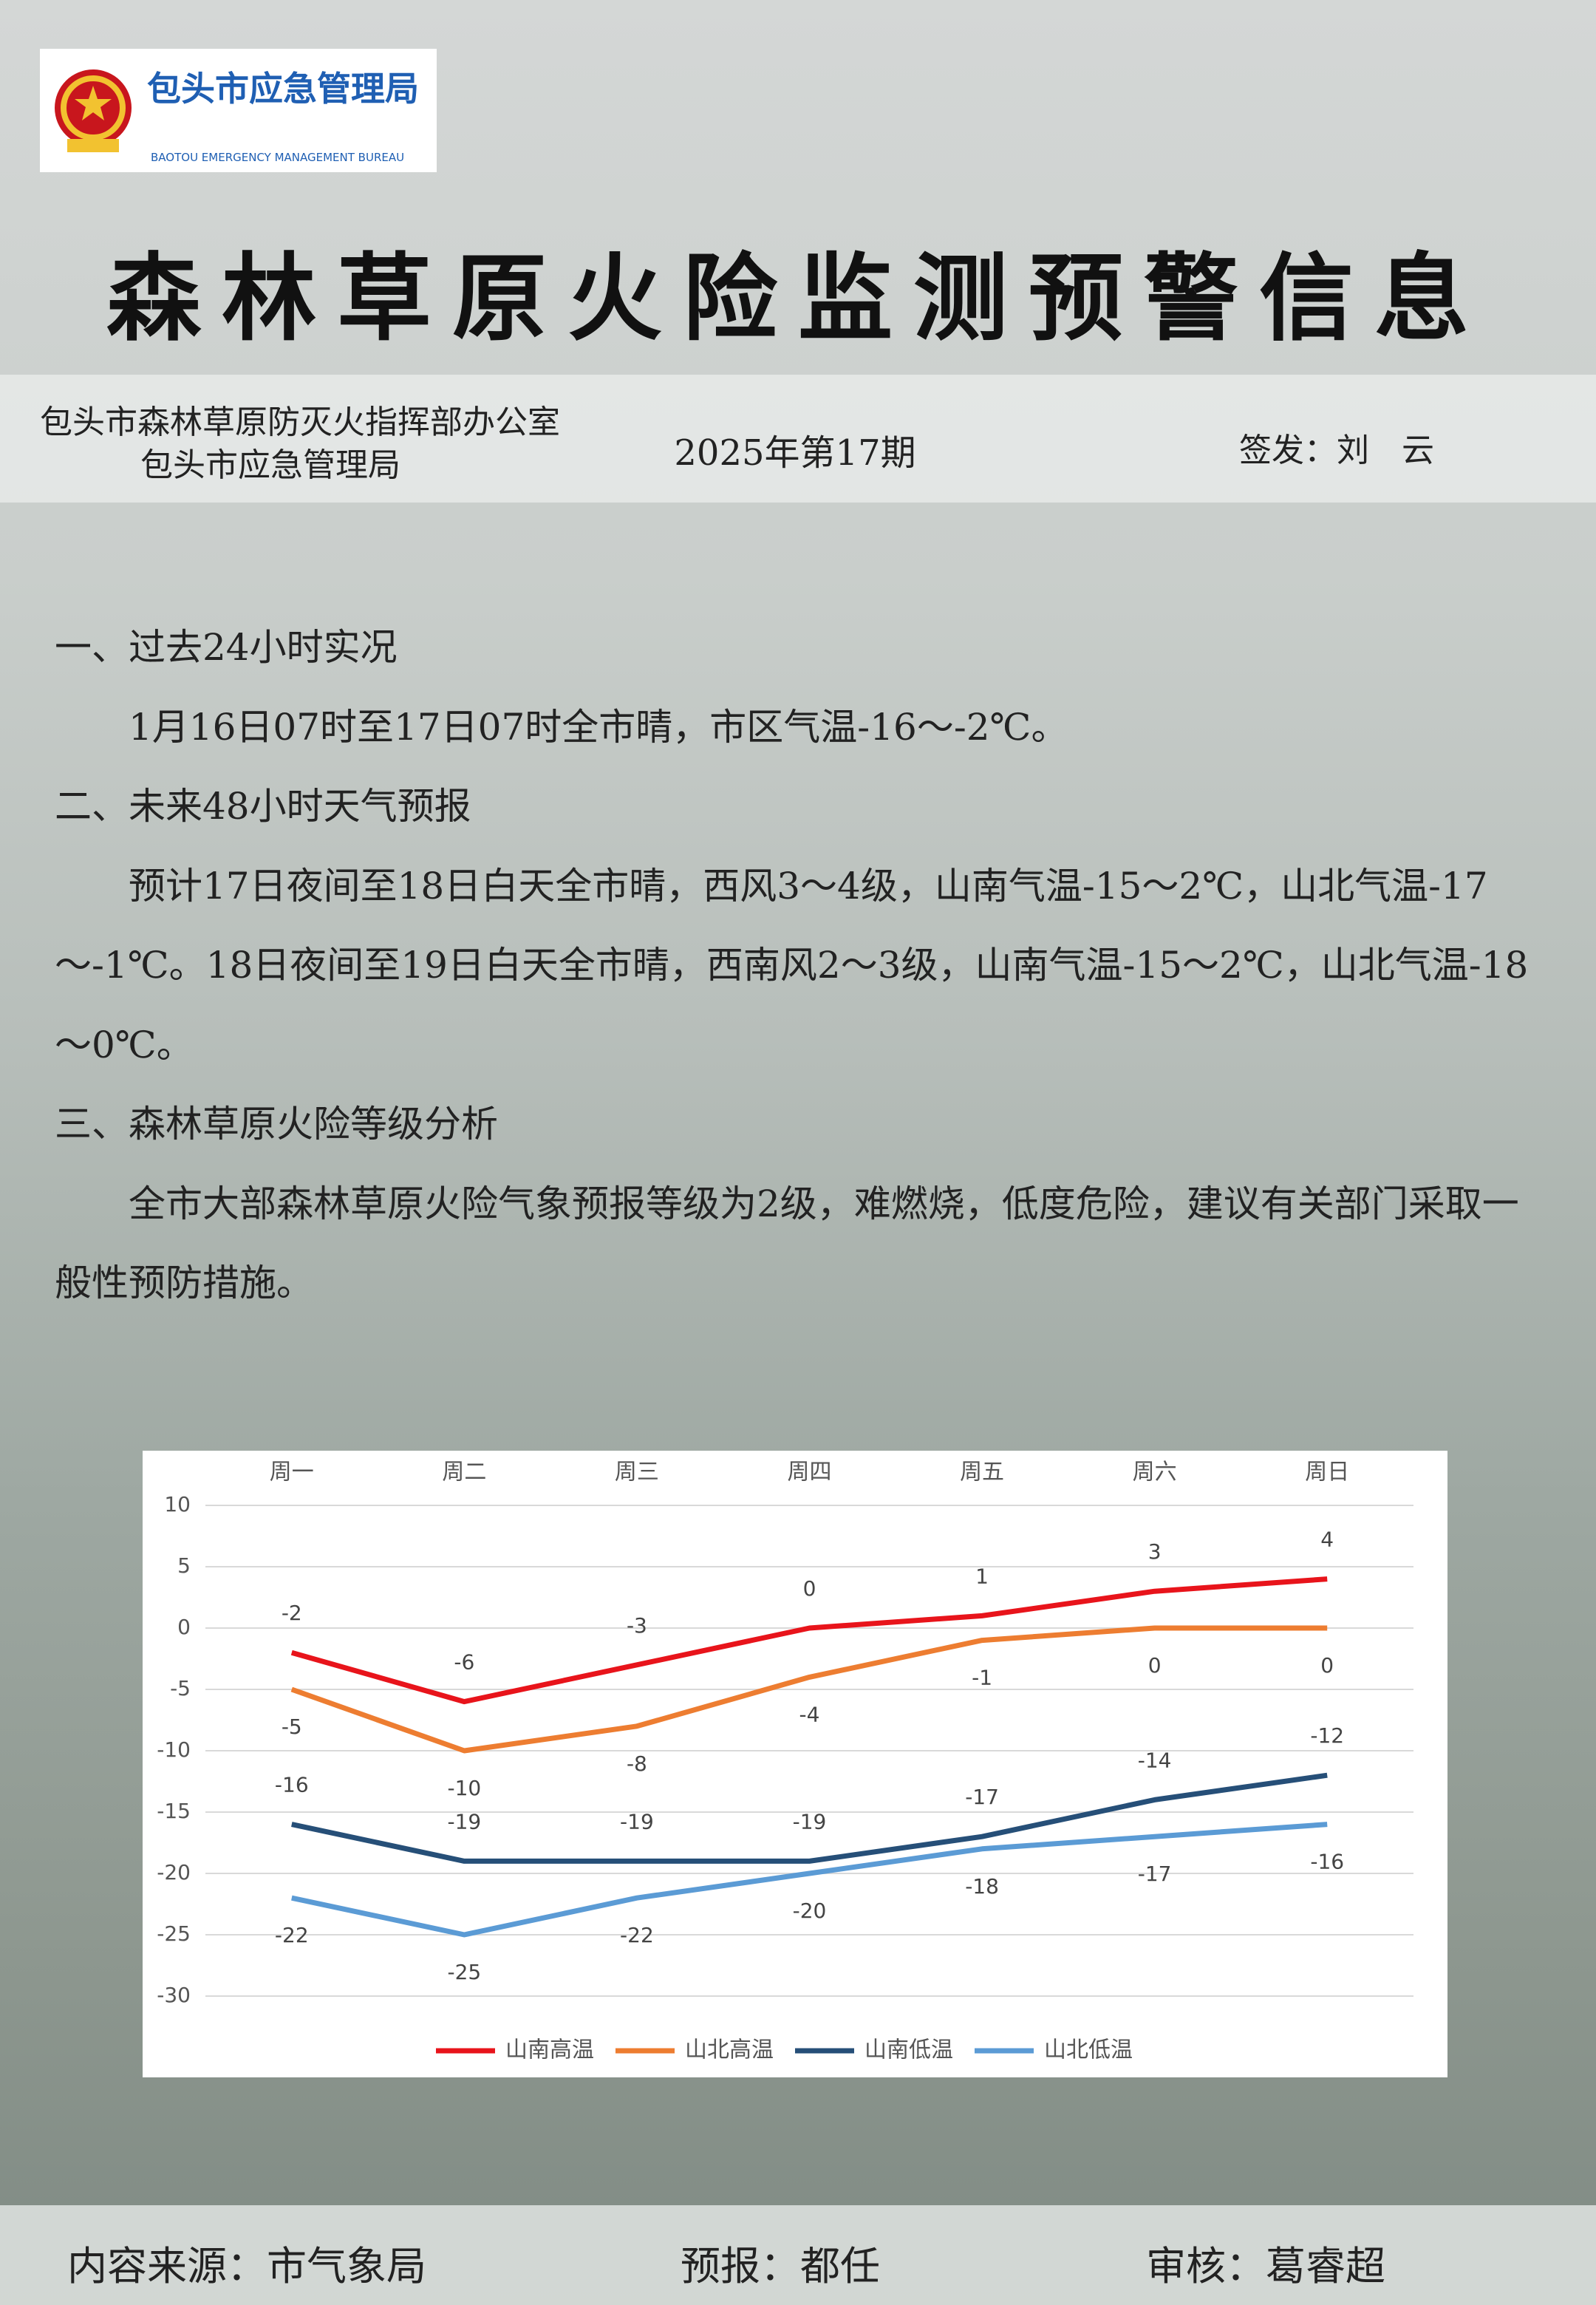 This screenshot has width=1596, height=2305. What do you see at coordinates (174, 1750) in the screenshot?
I see `y-tick-label: -10` at bounding box center [174, 1750].